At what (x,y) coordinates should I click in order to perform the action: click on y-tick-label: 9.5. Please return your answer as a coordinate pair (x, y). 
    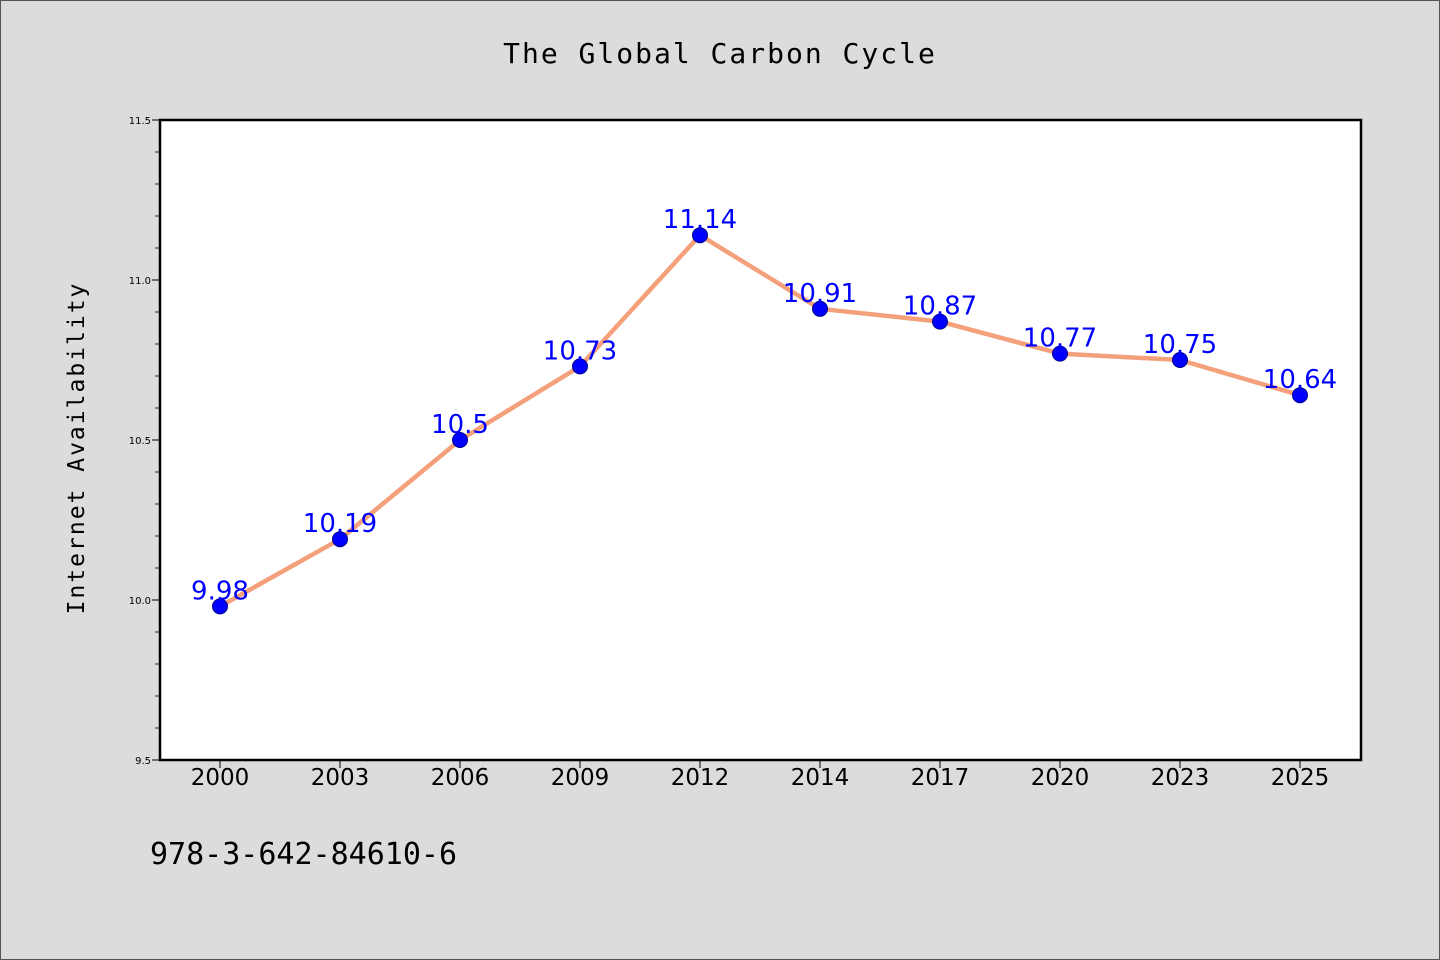
    Looking at the image, I should click on (143, 761).